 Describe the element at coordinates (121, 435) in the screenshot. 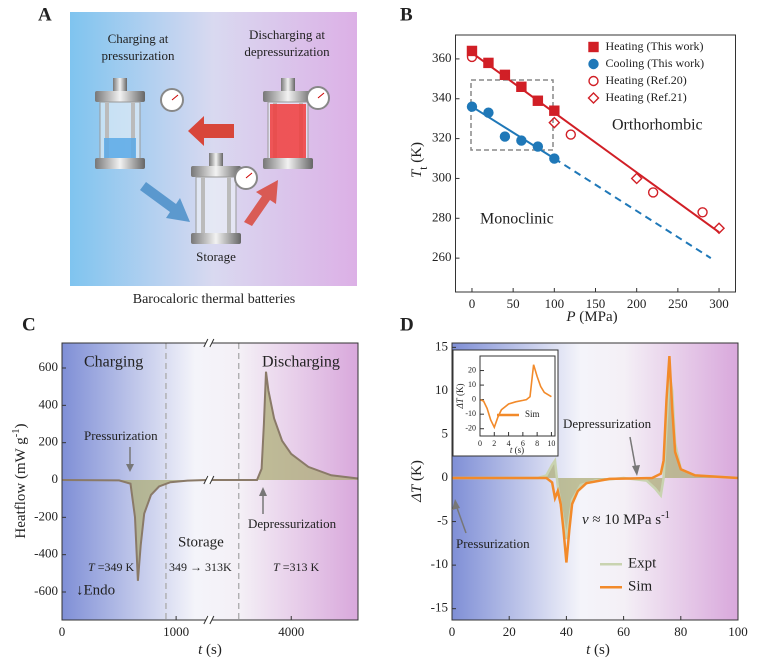

I see `annotation: Pressurization` at that location.